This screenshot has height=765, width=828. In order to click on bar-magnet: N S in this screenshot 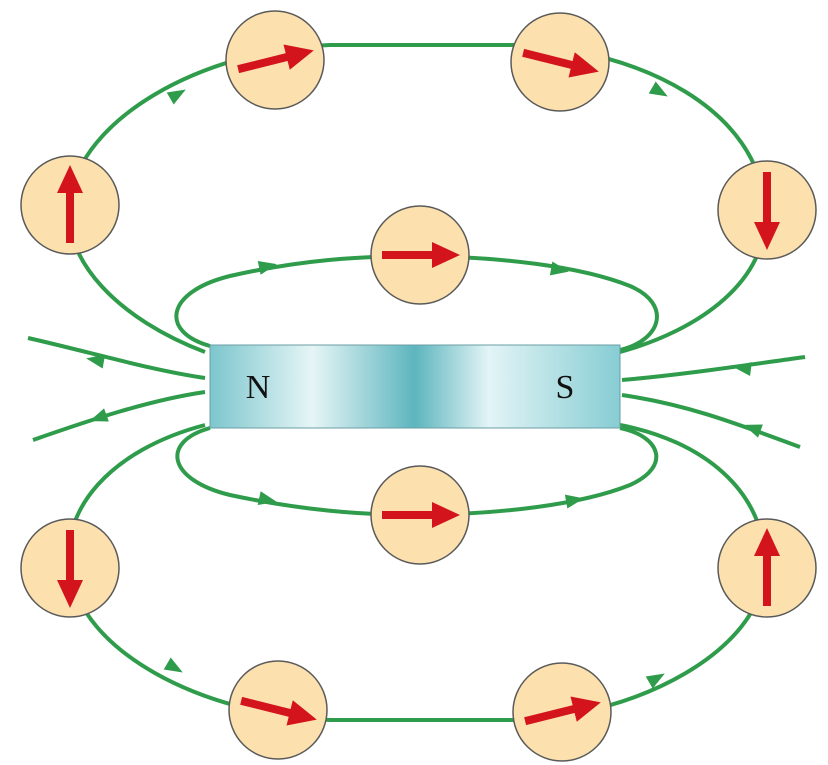, I will do `click(415, 386)`.